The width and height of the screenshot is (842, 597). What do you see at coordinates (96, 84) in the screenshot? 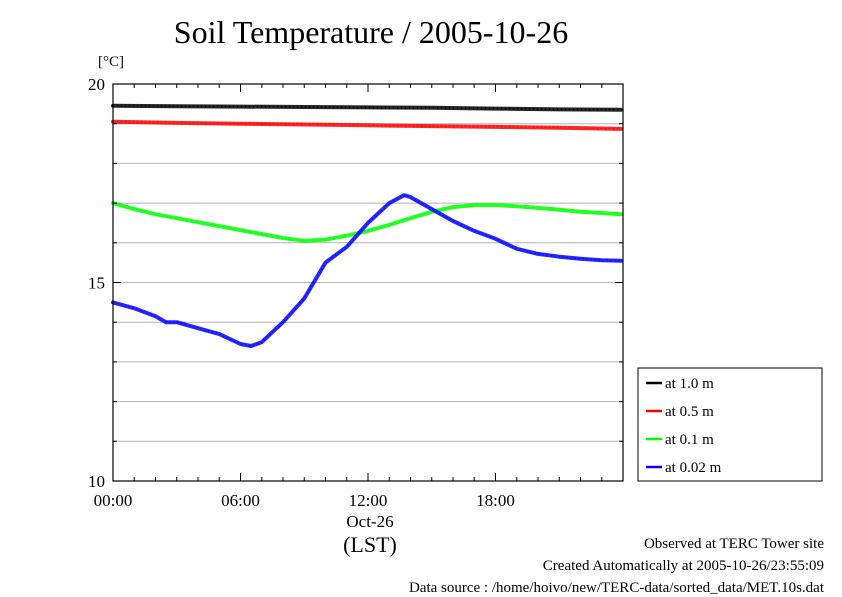
I see `y-tick-label: 20` at bounding box center [96, 84].